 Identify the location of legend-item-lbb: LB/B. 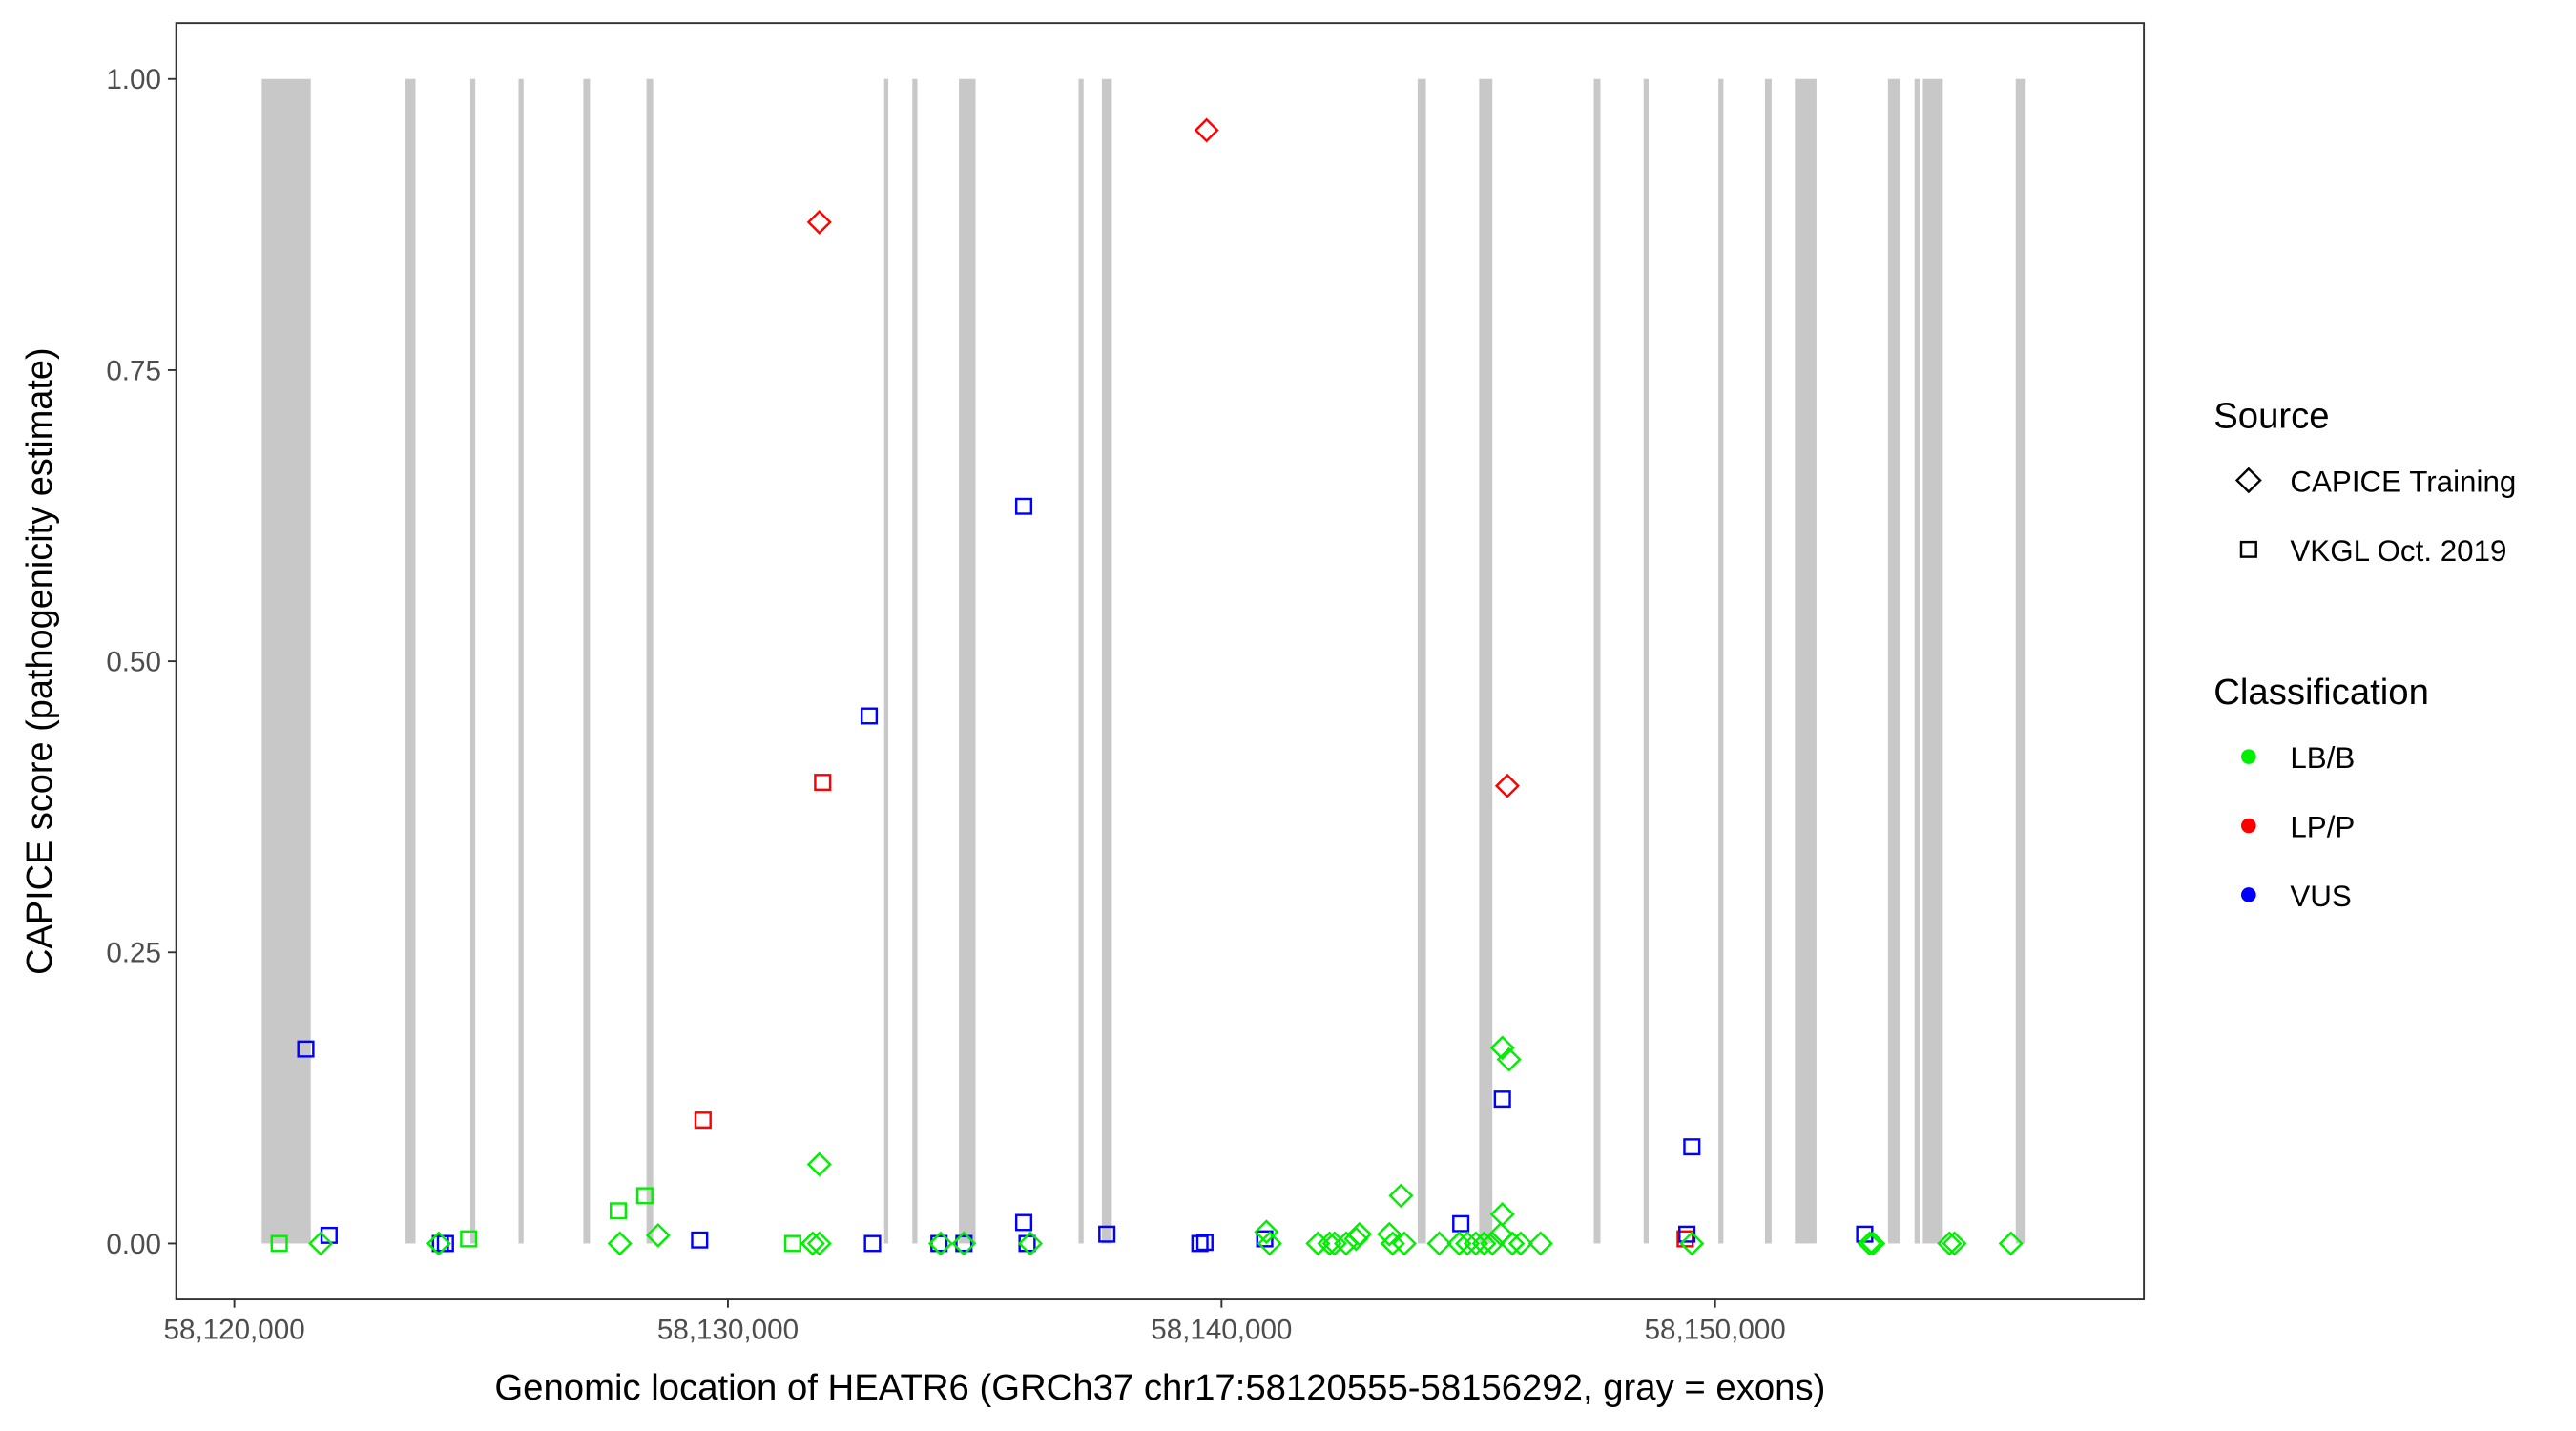
(2322, 758).